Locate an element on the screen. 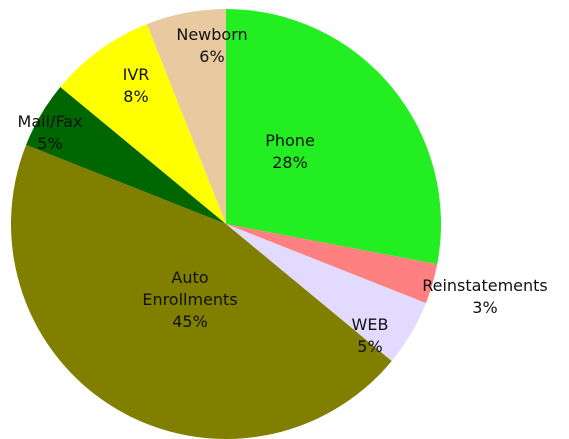 The height and width of the screenshot is (439, 569). slice-label: Reinstatements 3% is located at coordinates (484, 297).